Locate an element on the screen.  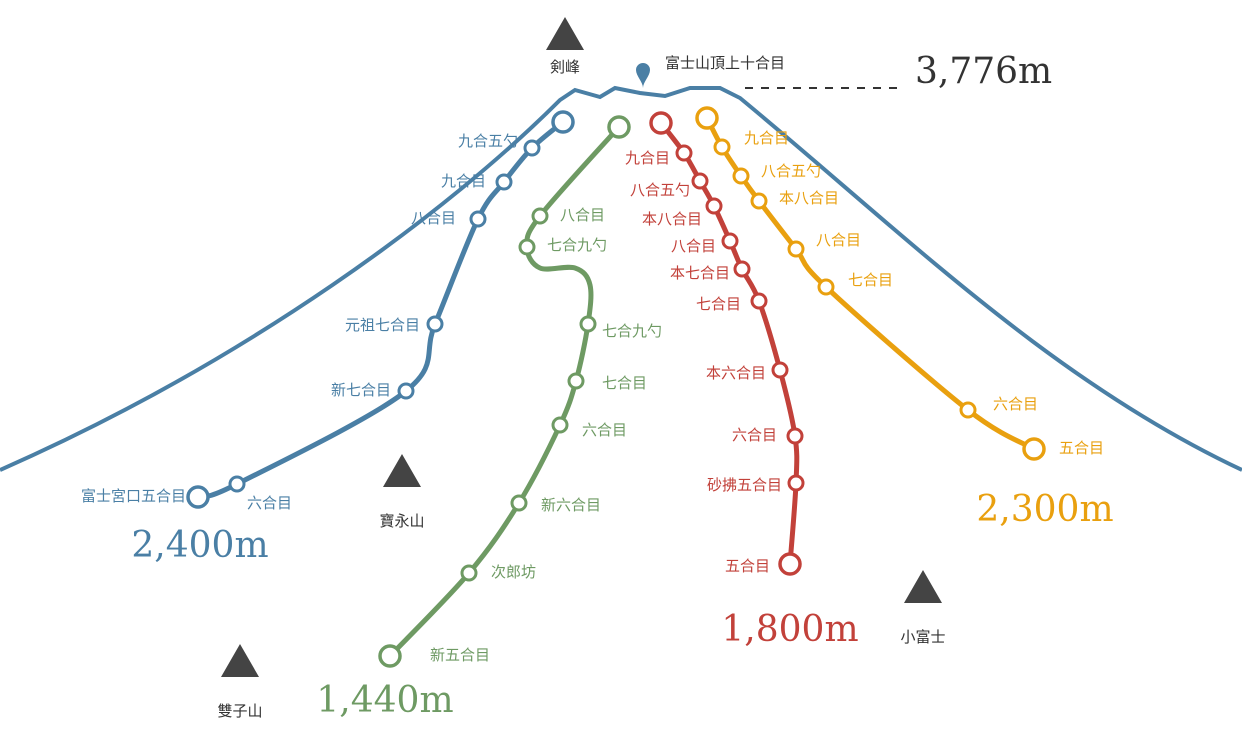
station-label: 本七合目 is located at coordinates (700, 273).